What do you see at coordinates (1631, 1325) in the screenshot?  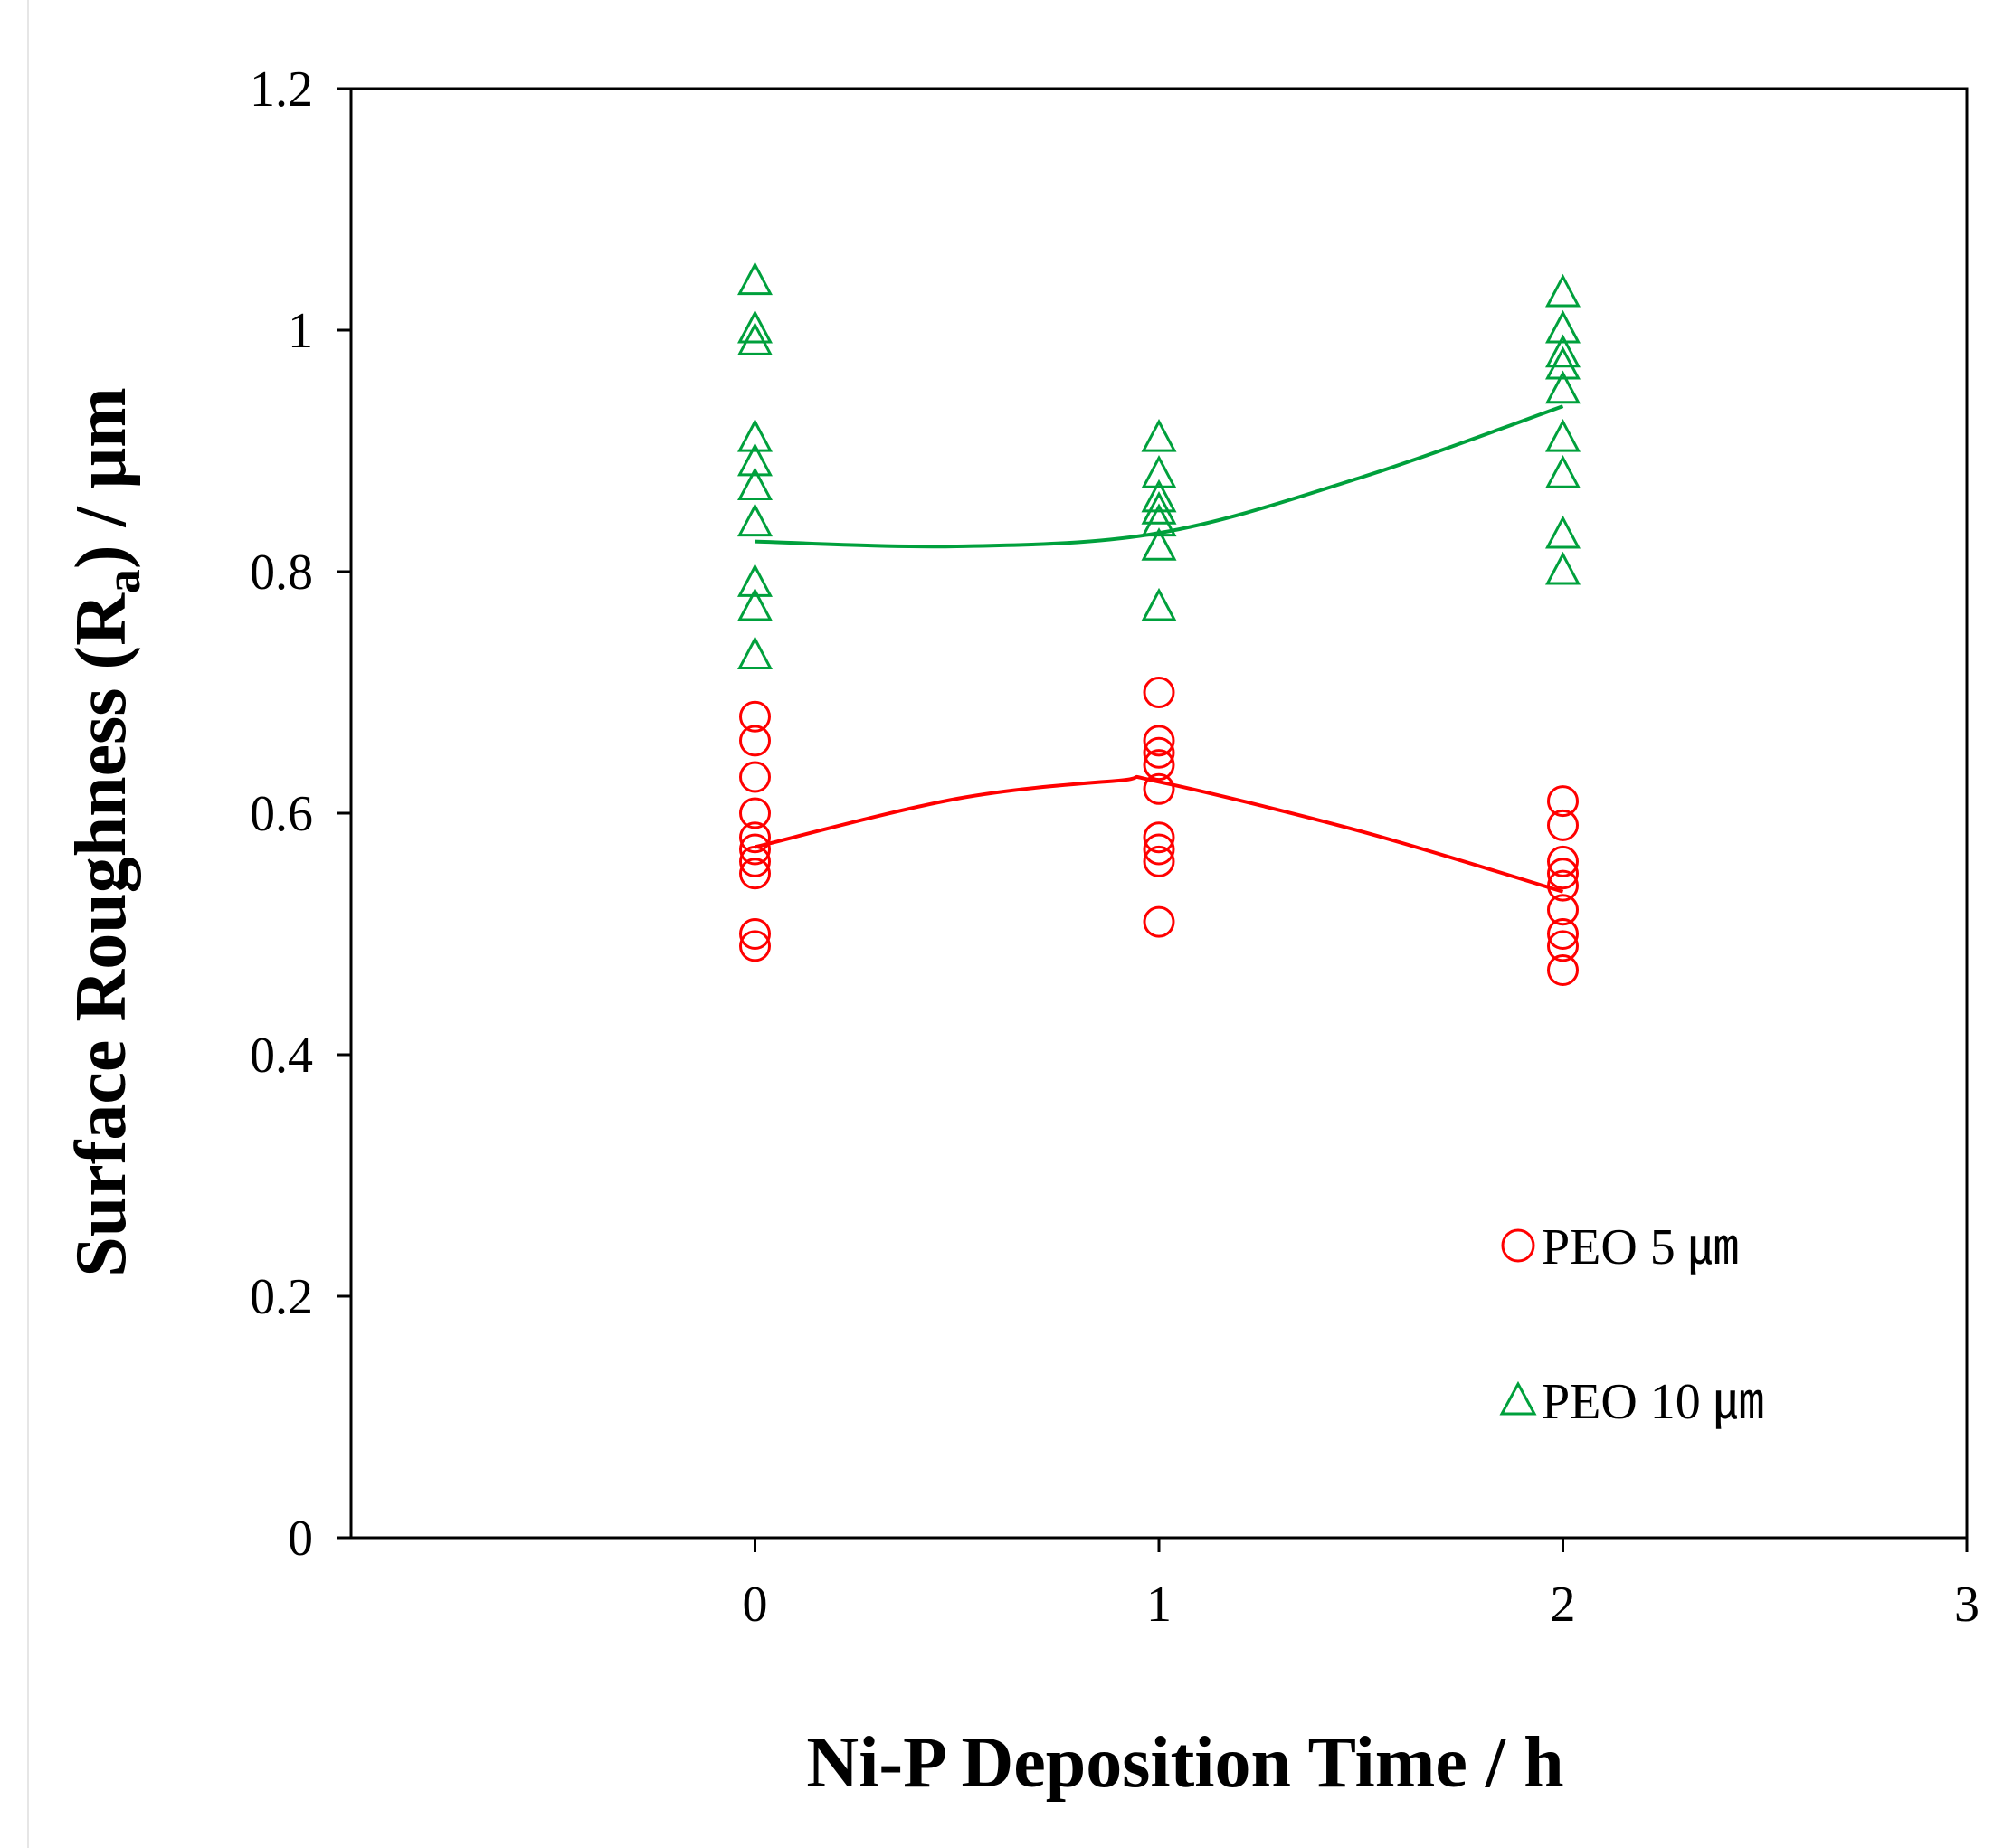 I see `legend: PEO 5 ㎛ PEO 10 ㎛` at bounding box center [1631, 1325].